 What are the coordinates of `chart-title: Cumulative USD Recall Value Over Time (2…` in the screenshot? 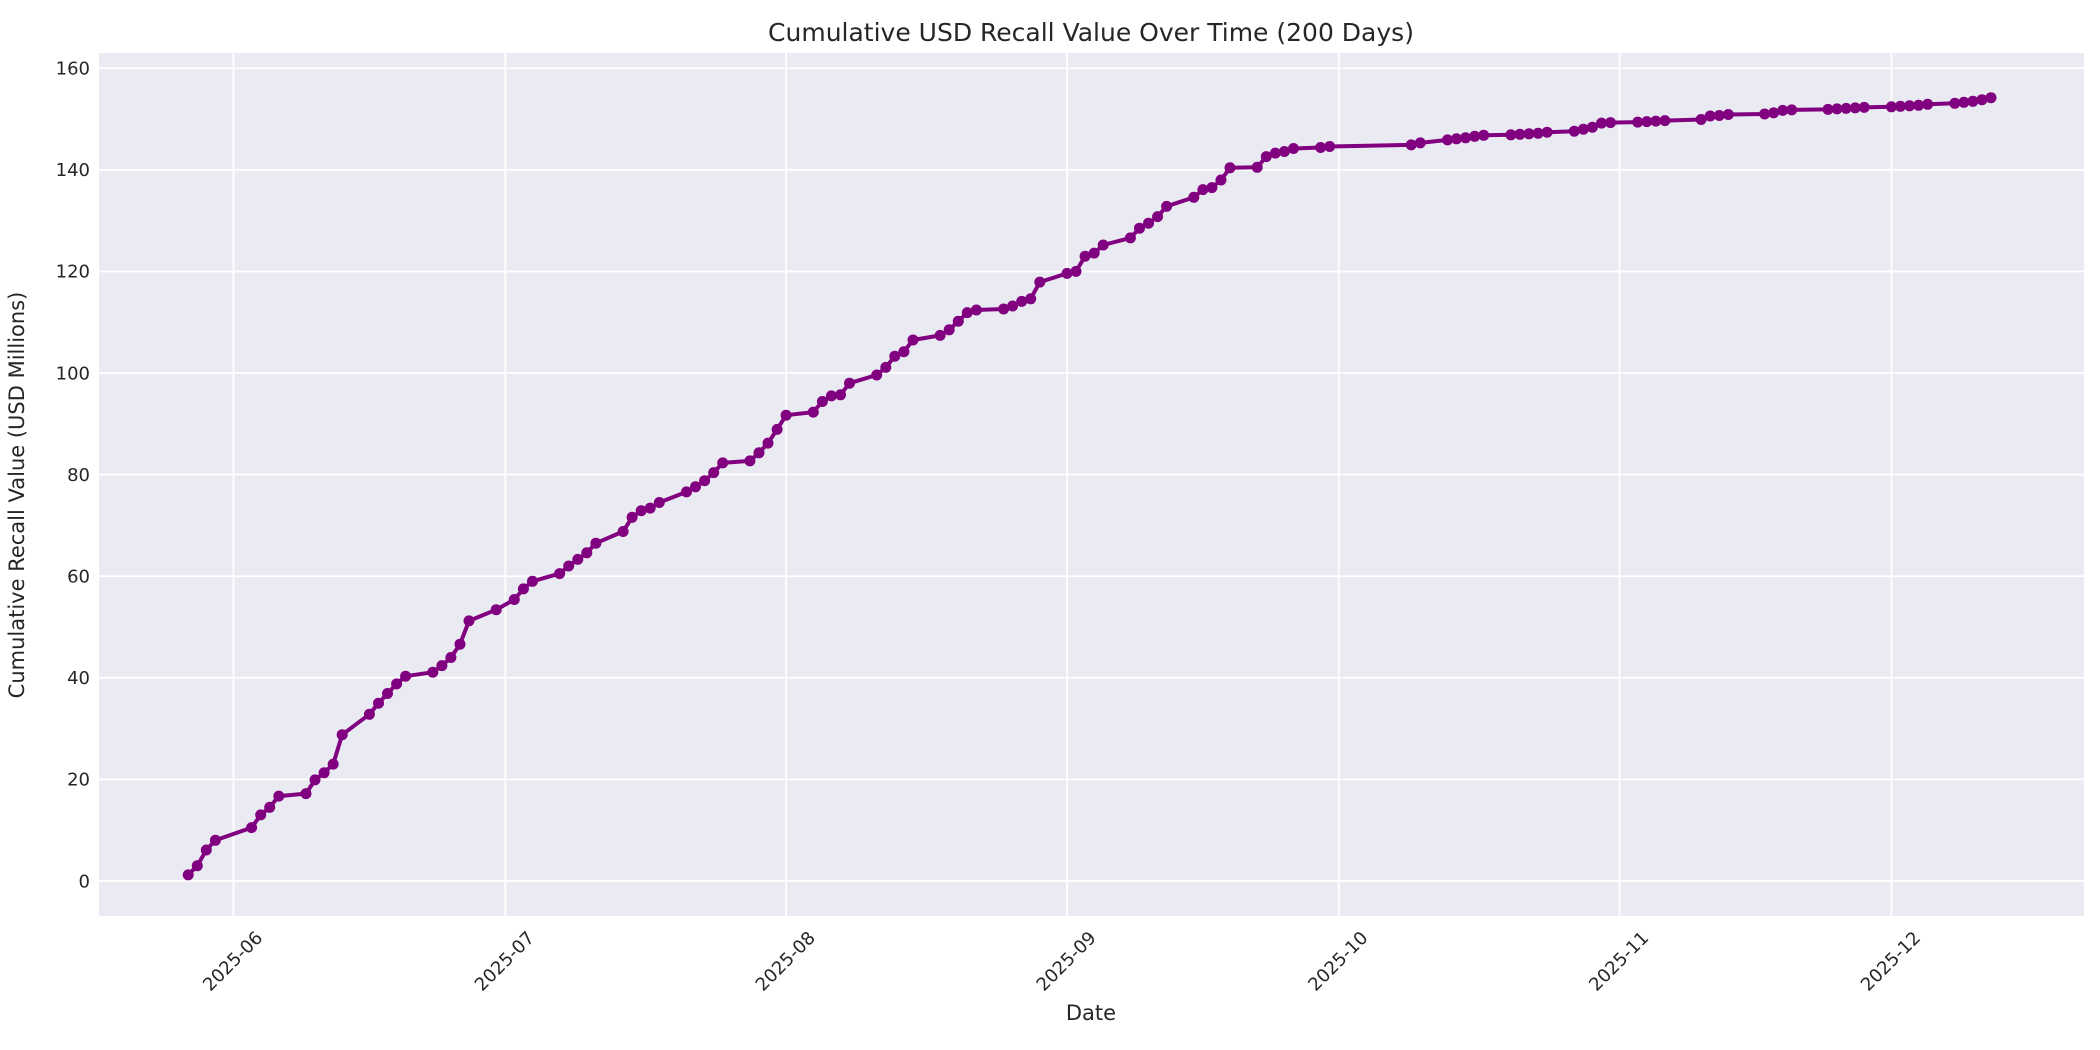 It's located at (1091, 32).